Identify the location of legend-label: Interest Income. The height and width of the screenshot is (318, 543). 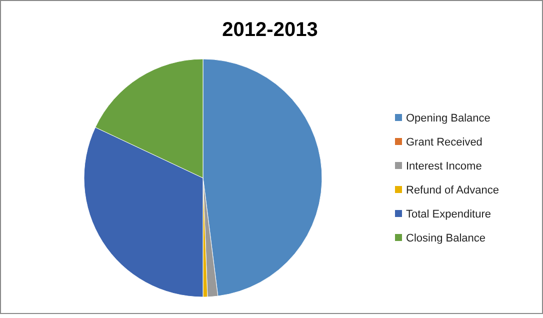
(444, 166).